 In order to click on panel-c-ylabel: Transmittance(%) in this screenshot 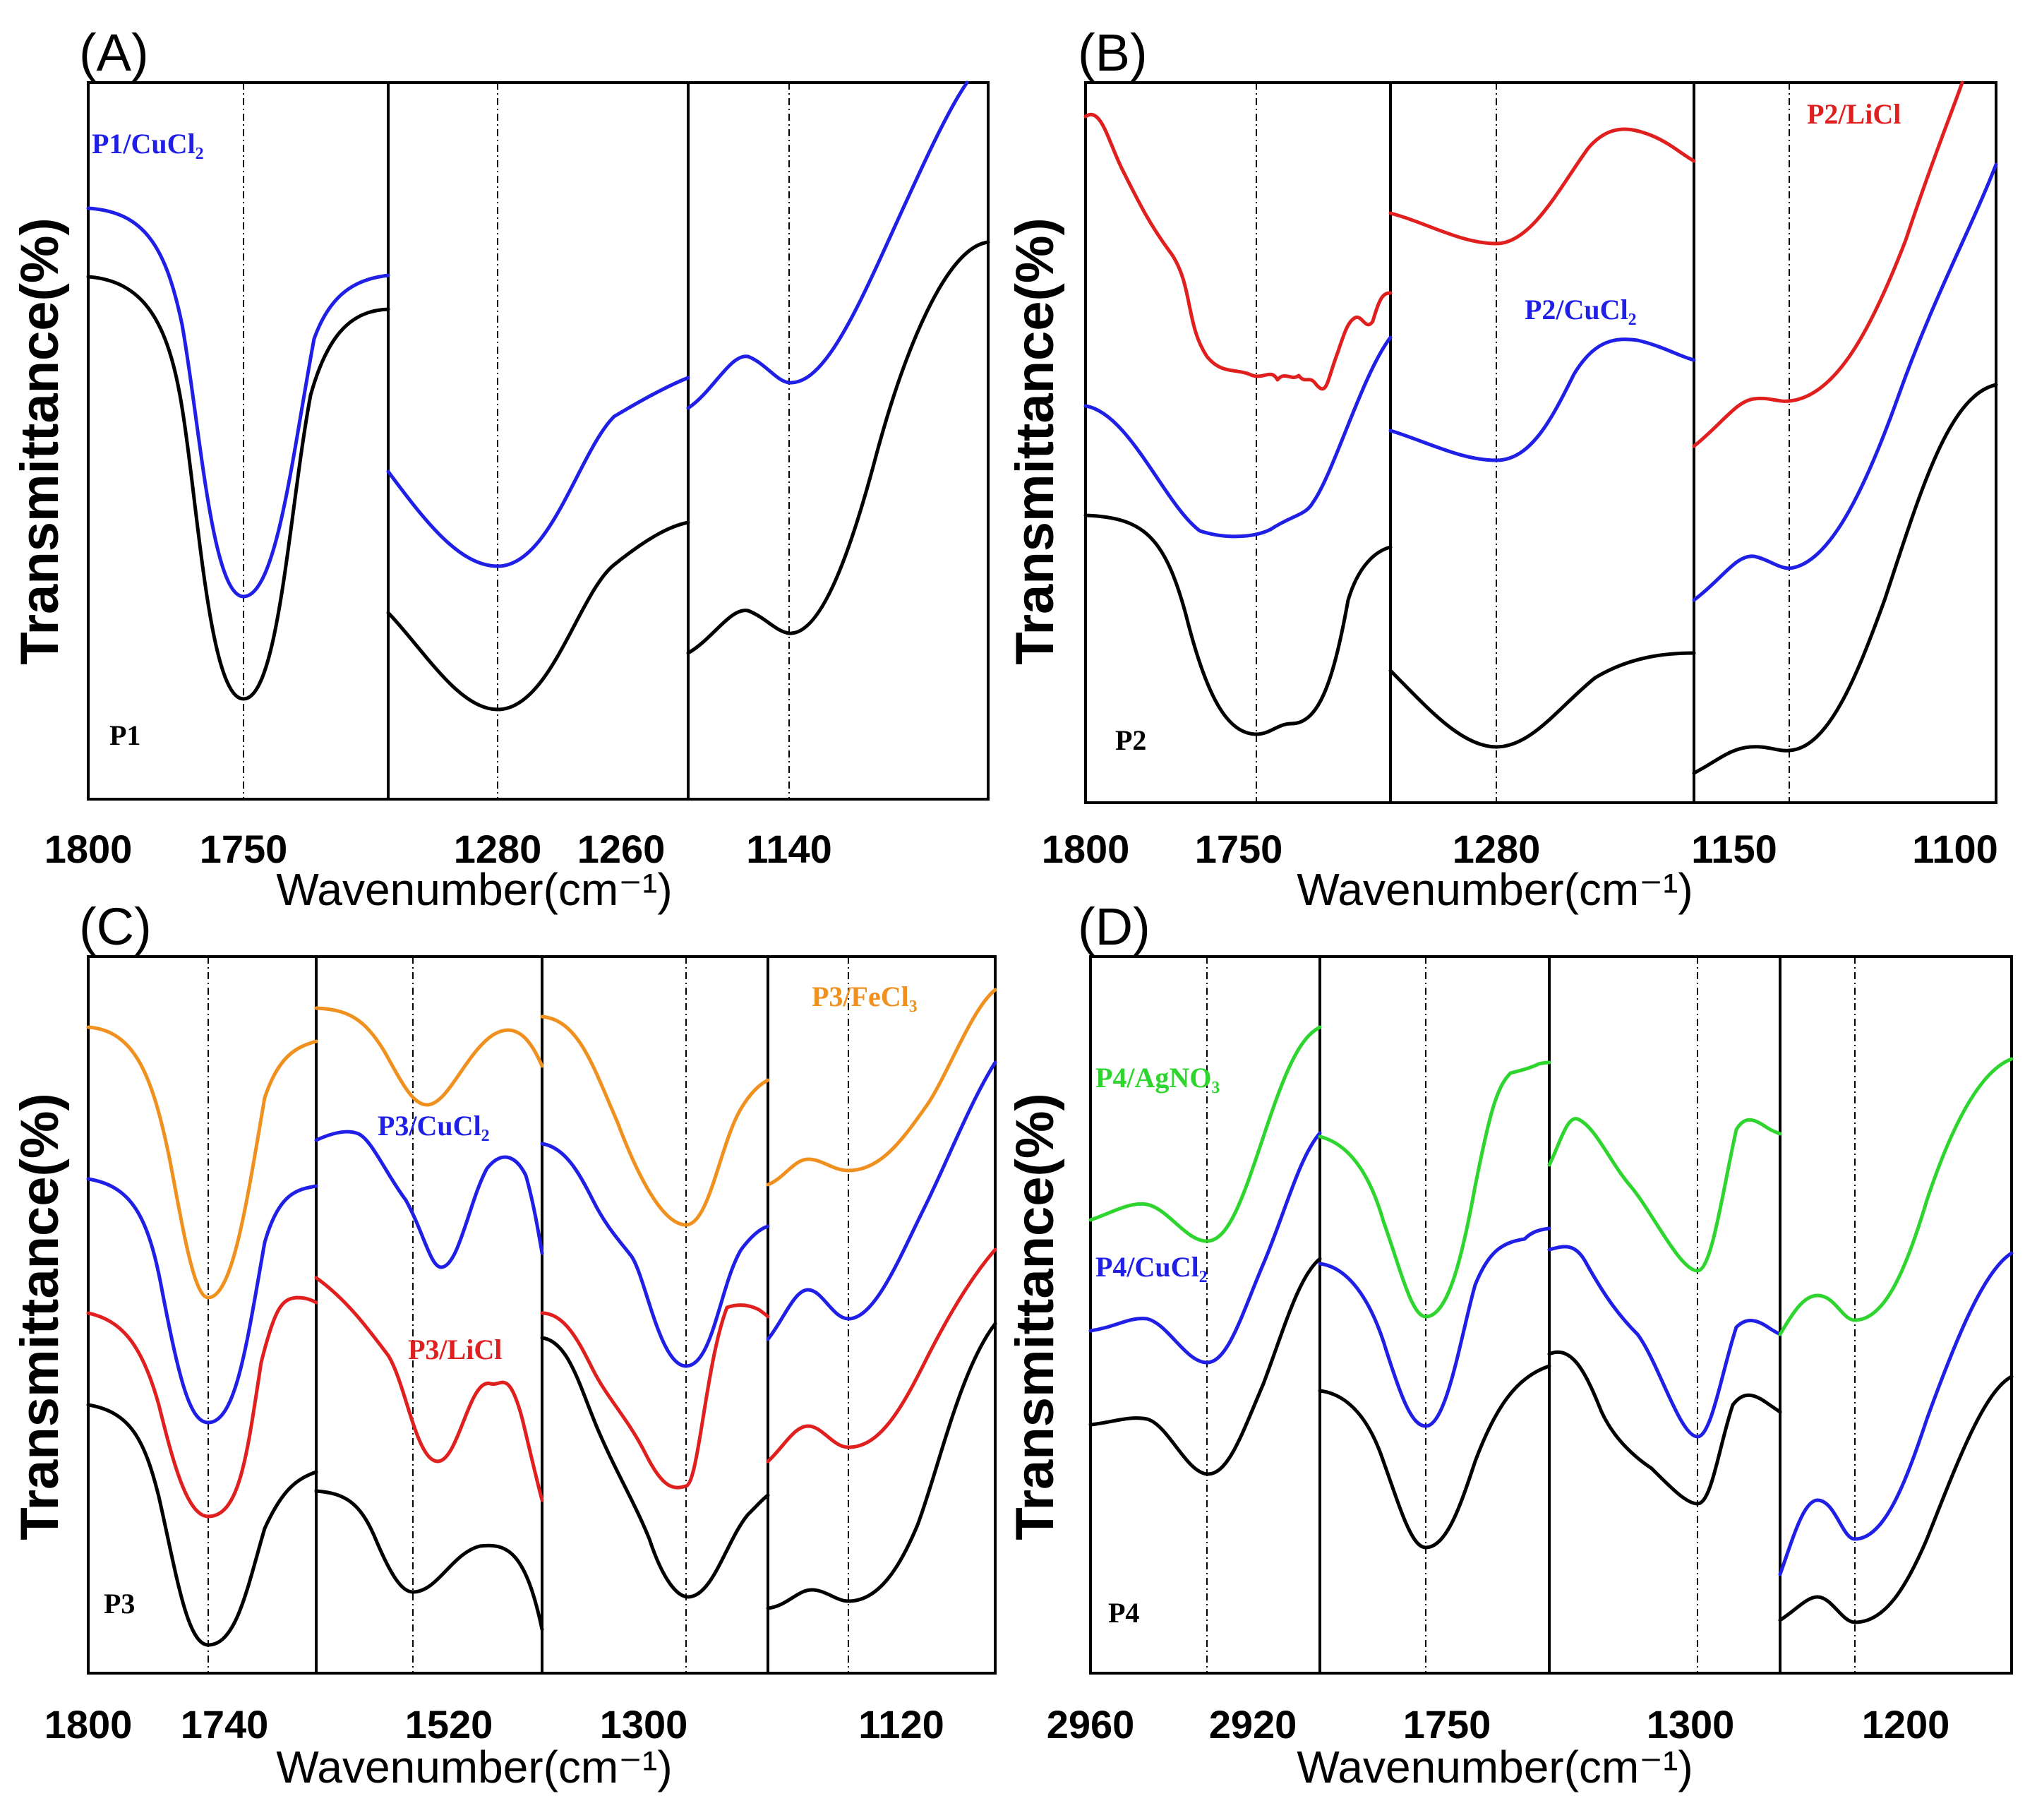, I will do `click(40, 1316)`.